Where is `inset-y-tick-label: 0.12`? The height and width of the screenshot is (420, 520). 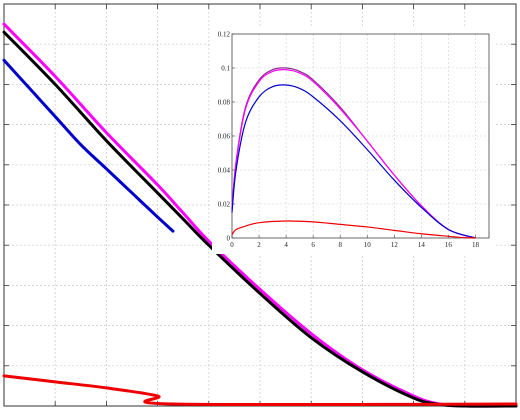 inset-y-tick-label: 0.12 is located at coordinates (224, 35).